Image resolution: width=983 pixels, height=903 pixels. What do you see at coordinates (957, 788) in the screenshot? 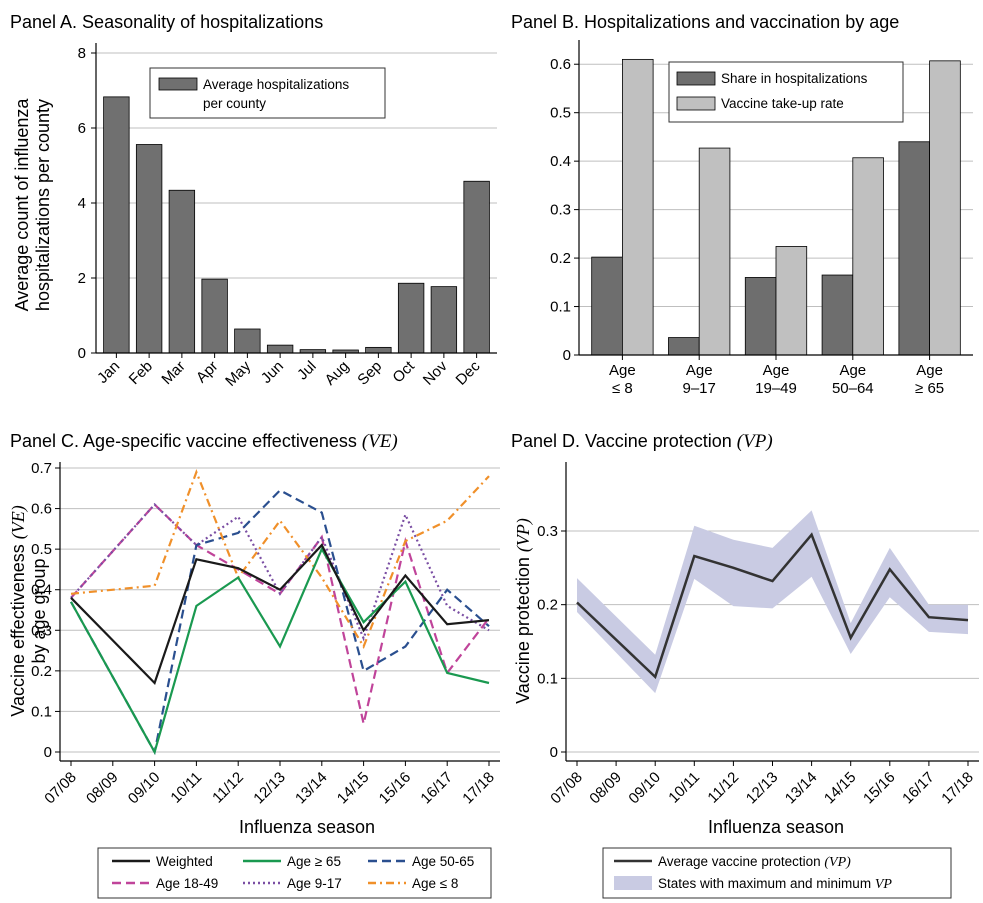
I see `panel-d-xtick-label: 17/18` at bounding box center [957, 788].